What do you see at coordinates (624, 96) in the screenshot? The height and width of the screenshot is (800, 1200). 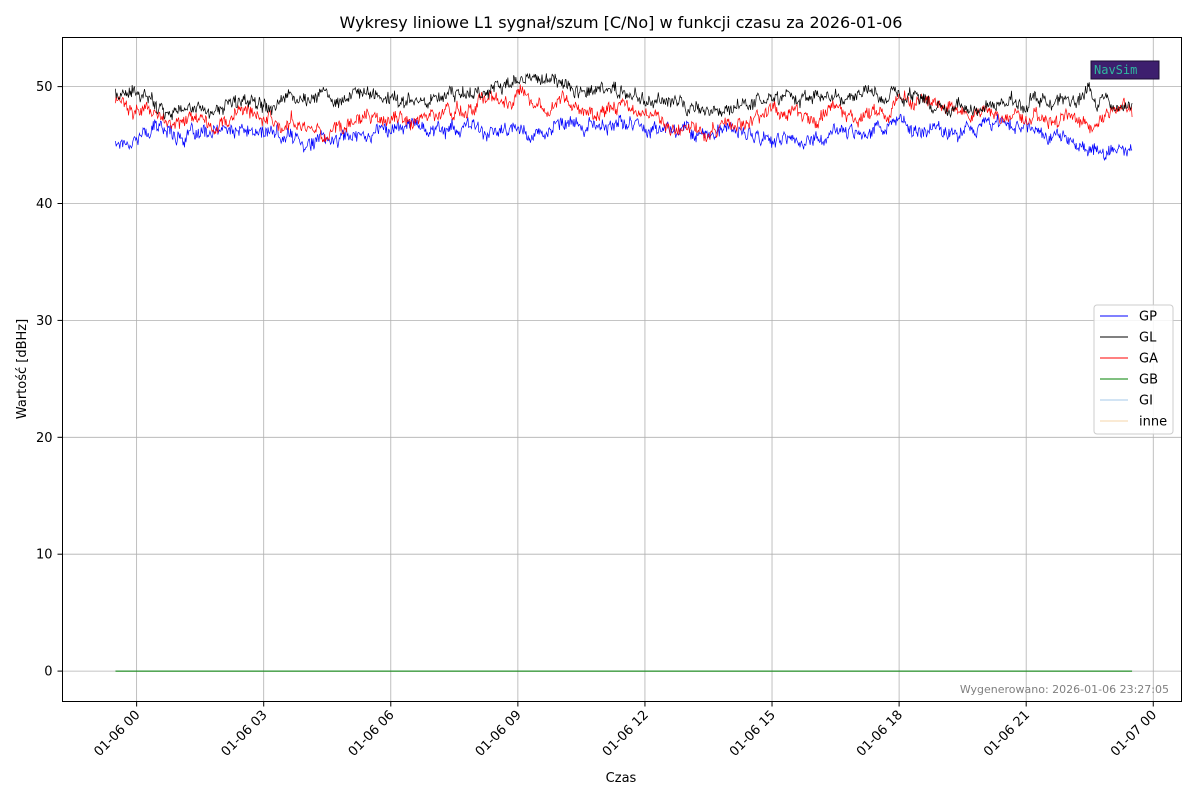 I see `series-line-gl` at bounding box center [624, 96].